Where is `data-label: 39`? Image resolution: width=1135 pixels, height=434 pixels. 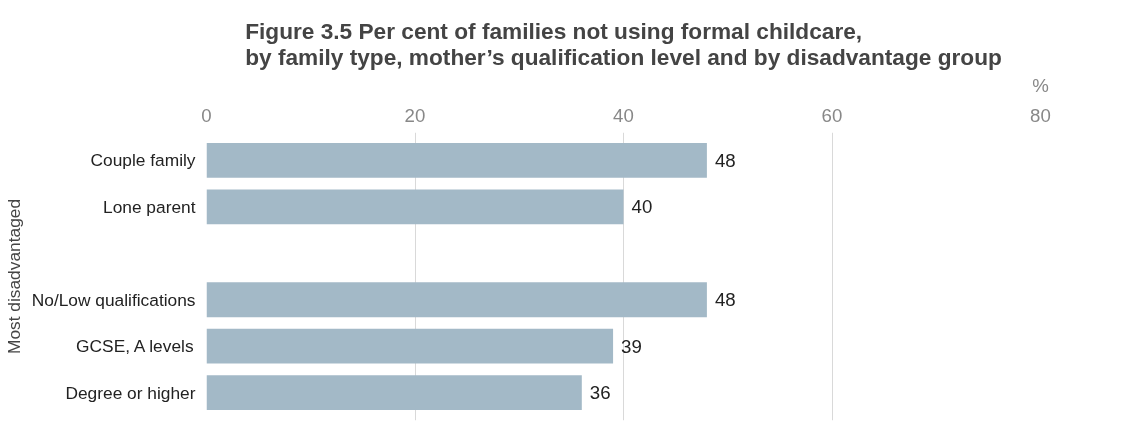
data-label: 39 is located at coordinates (631, 346).